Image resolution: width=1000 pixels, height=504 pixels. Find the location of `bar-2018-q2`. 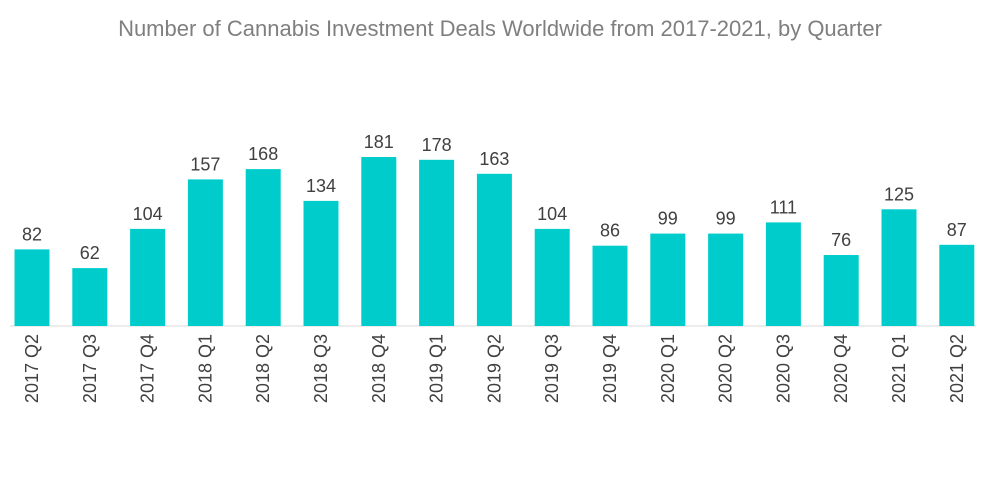

bar-2018-q2 is located at coordinates (263, 247).